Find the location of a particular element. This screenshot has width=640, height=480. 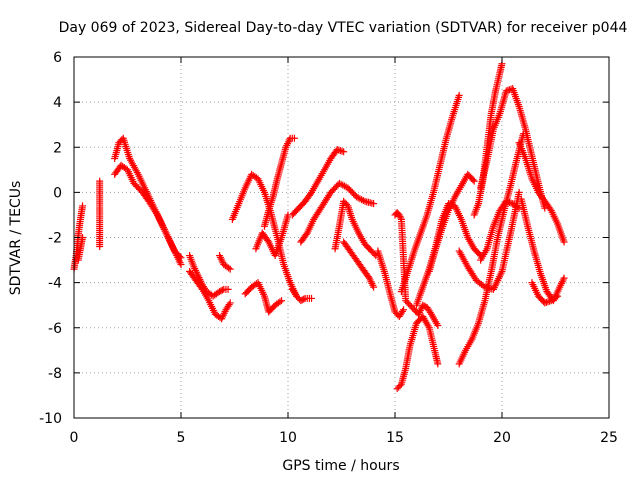

series-arc-t is located at coordinates (417, 352).